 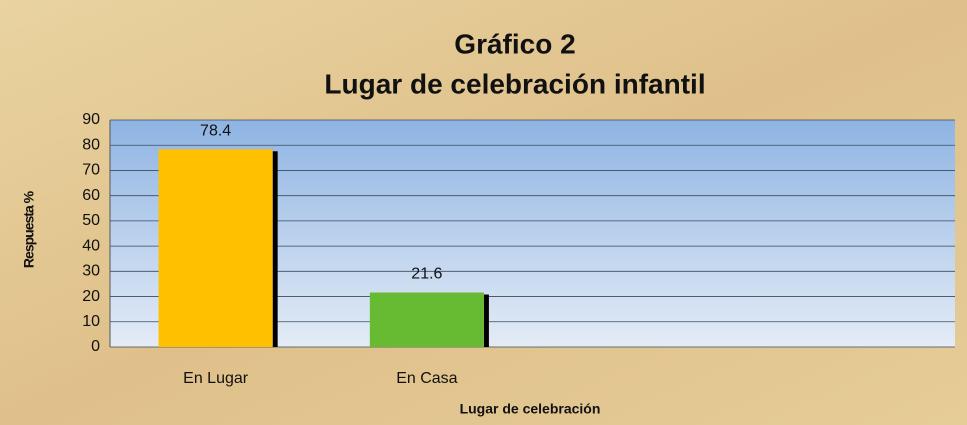 What do you see at coordinates (426, 274) in the screenshot?
I see `data-label: 21.6` at bounding box center [426, 274].